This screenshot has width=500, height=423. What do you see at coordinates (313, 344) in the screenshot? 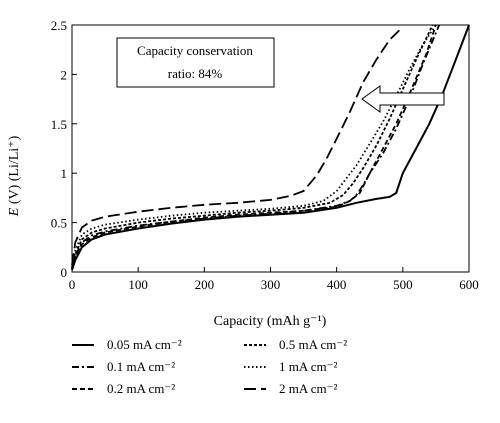
I see `legend-label-4: 0.5 mA cm⁻²` at bounding box center [313, 344].